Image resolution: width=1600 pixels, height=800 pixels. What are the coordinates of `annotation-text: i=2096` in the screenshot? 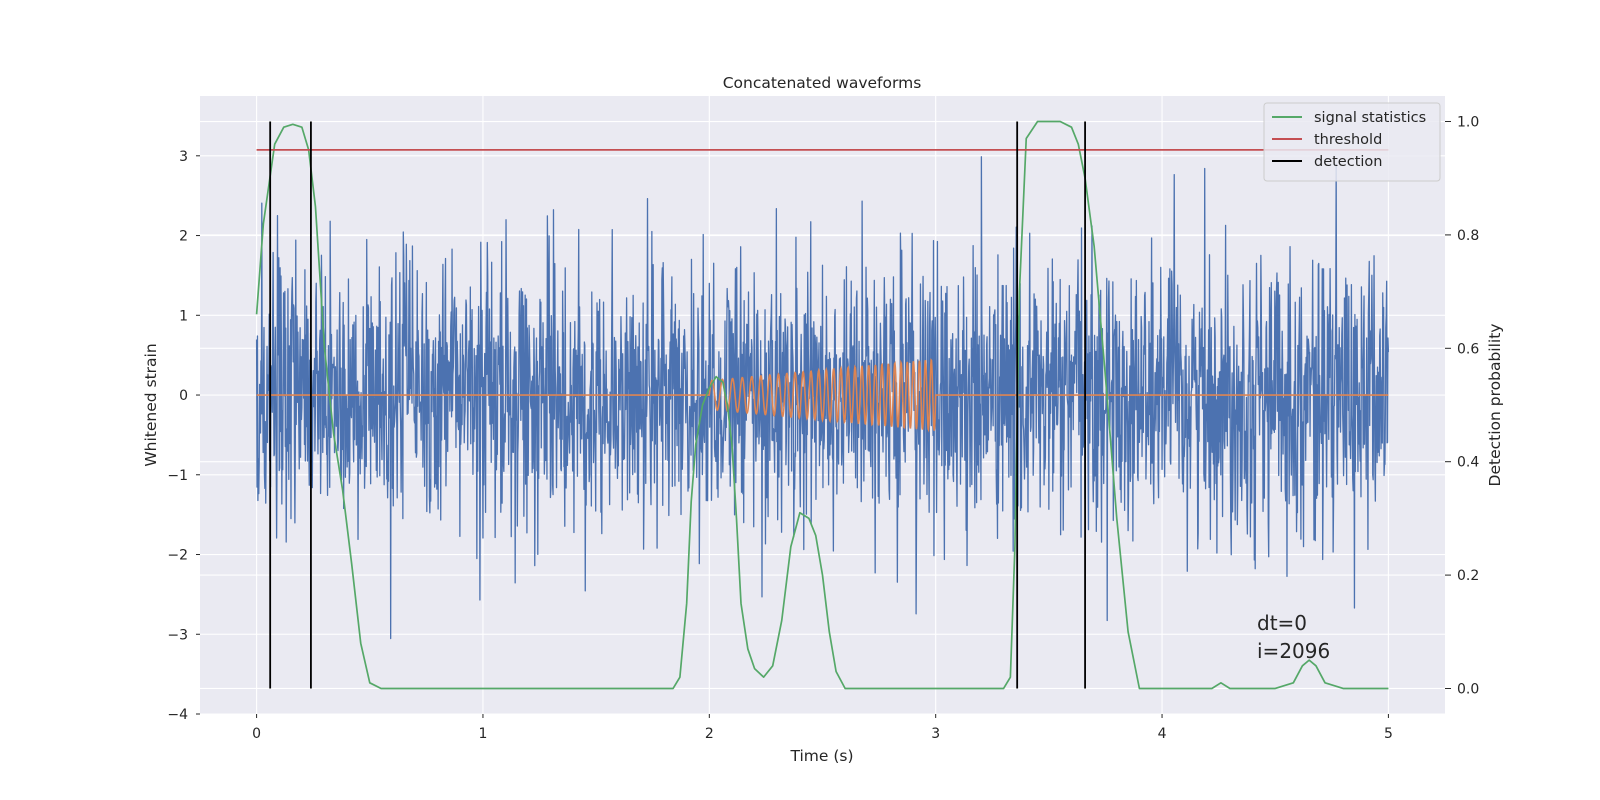 It's located at (1293, 651).